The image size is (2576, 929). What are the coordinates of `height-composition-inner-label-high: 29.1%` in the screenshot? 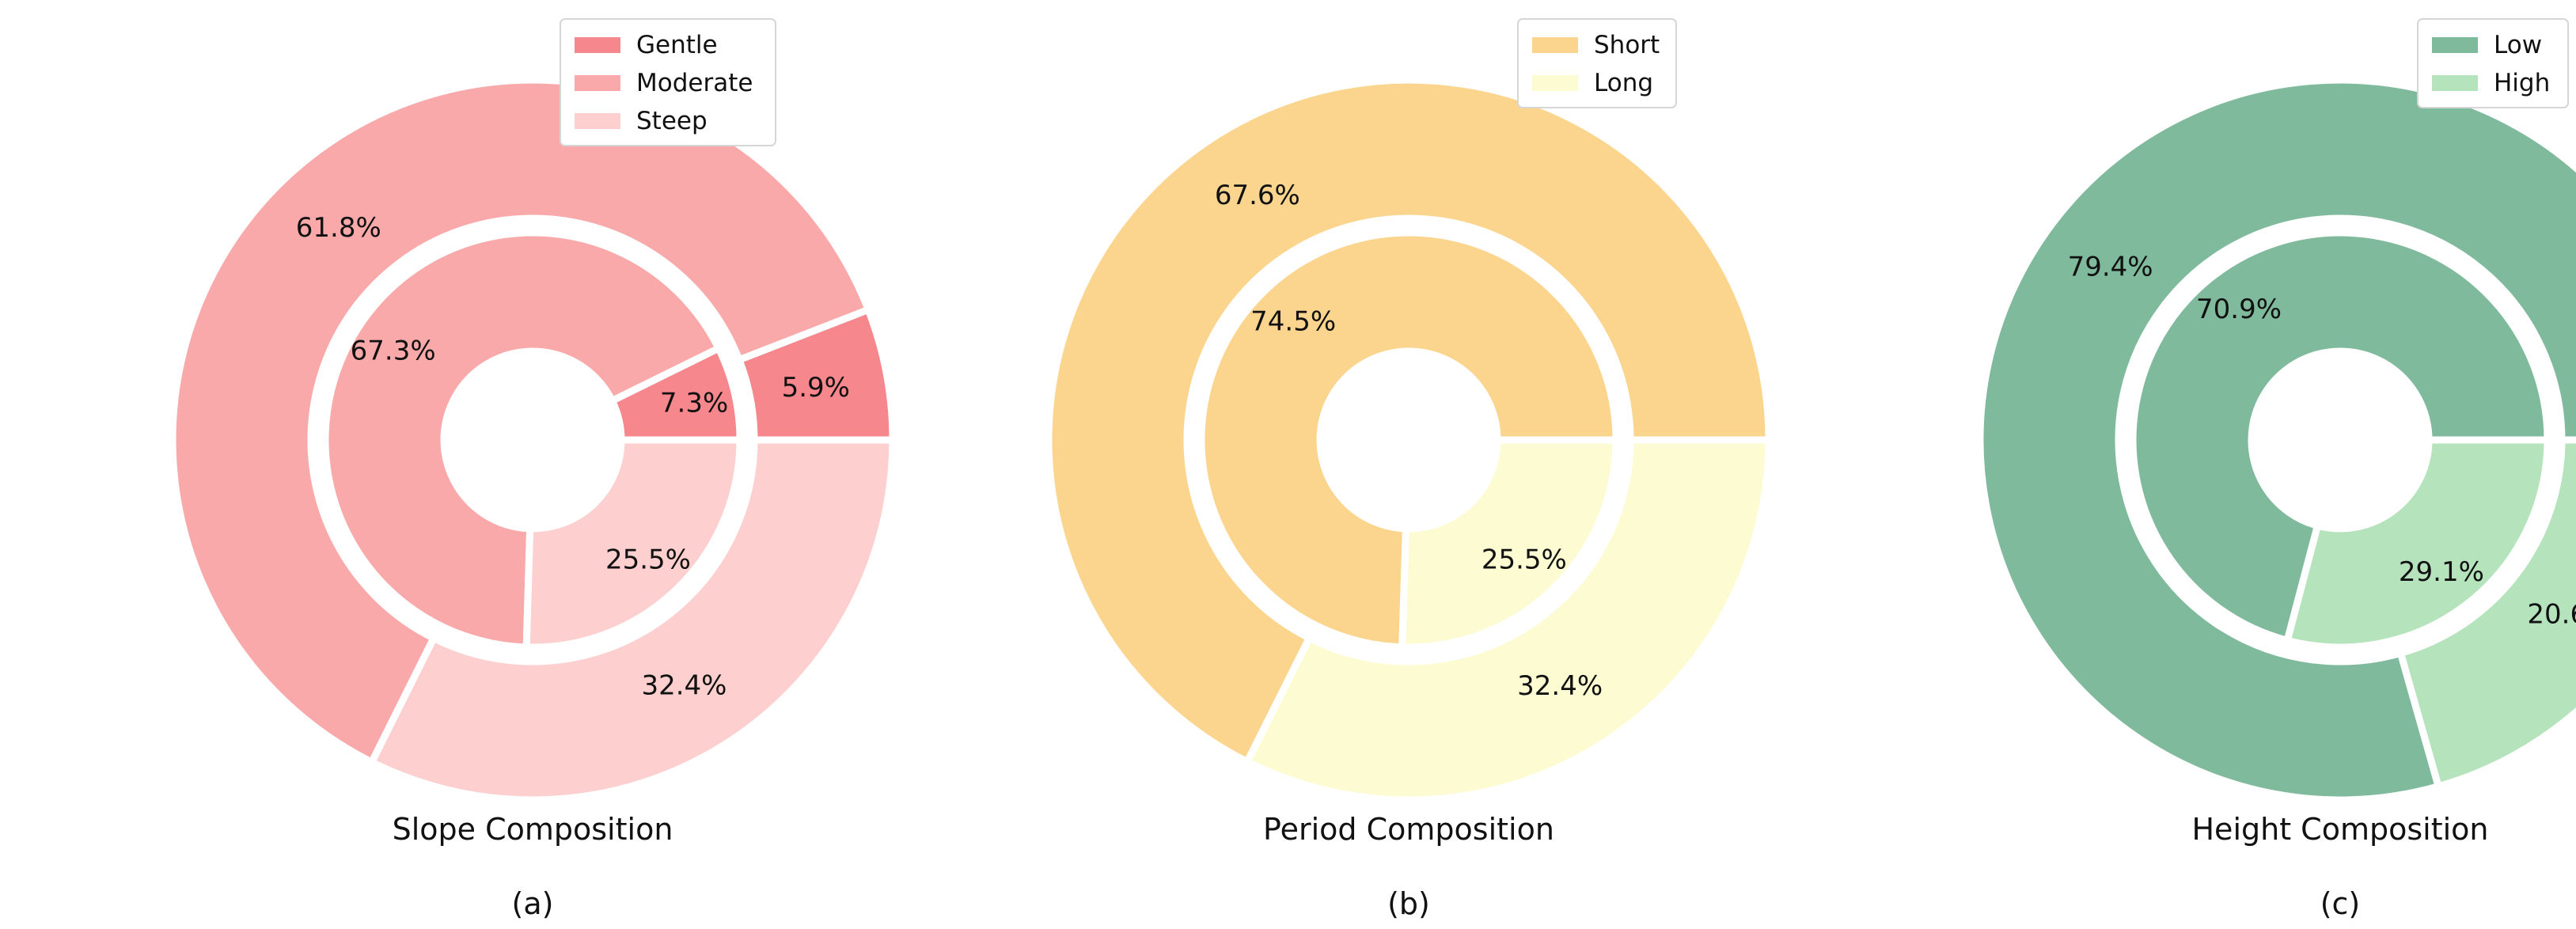 It's located at (2441, 572).